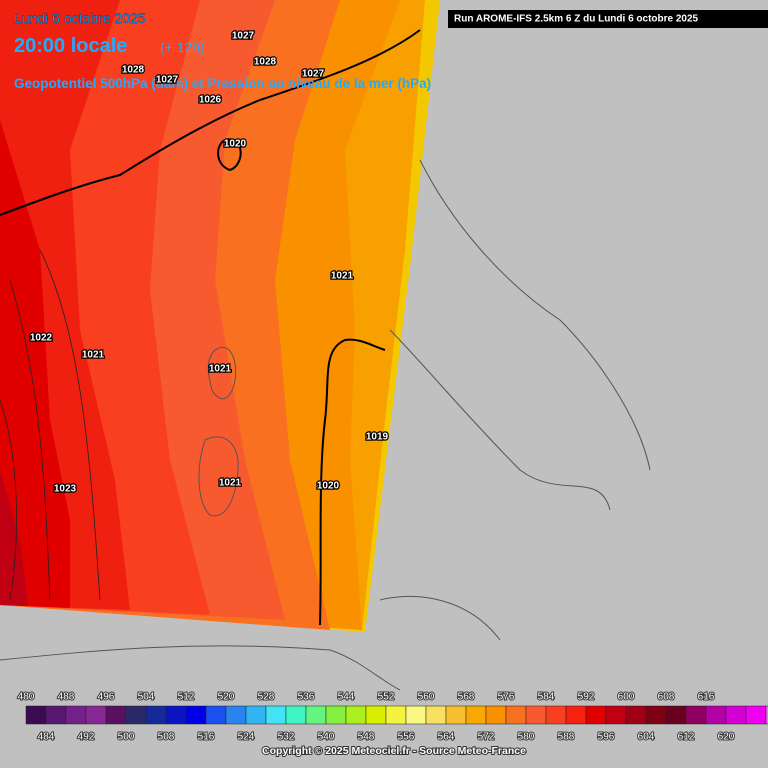 The width and height of the screenshot is (768, 768). Describe the element at coordinates (346, 697) in the screenshot. I see `legend-top-label: 544` at that location.